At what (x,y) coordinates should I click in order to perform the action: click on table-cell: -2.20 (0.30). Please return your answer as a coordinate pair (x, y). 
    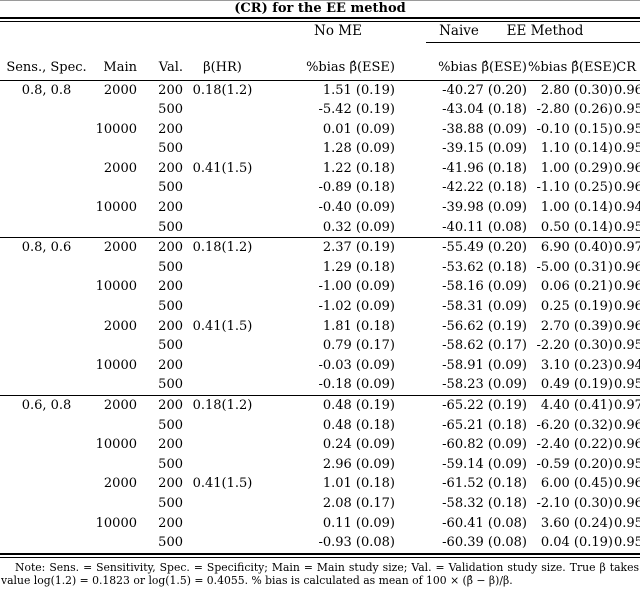
    Looking at the image, I should click on (574, 346).